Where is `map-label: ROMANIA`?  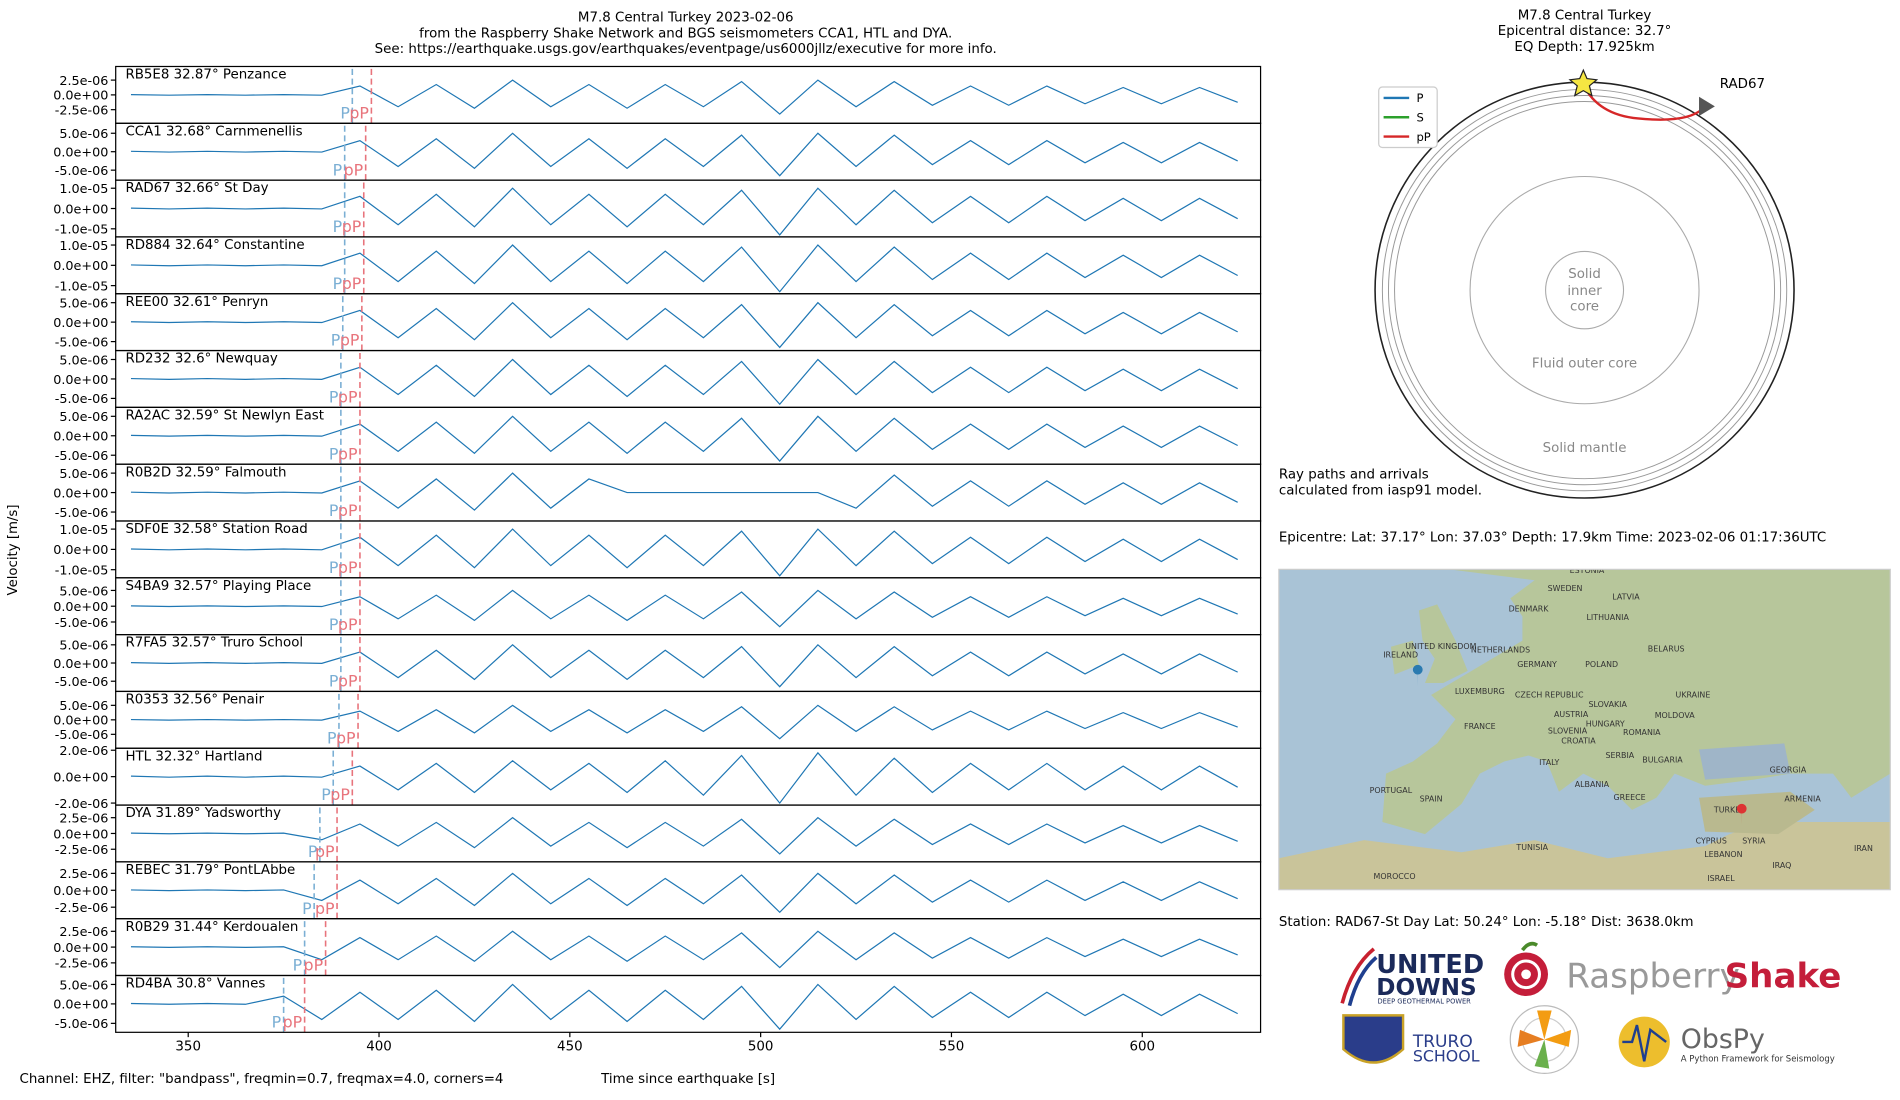 map-label: ROMANIA is located at coordinates (1642, 732).